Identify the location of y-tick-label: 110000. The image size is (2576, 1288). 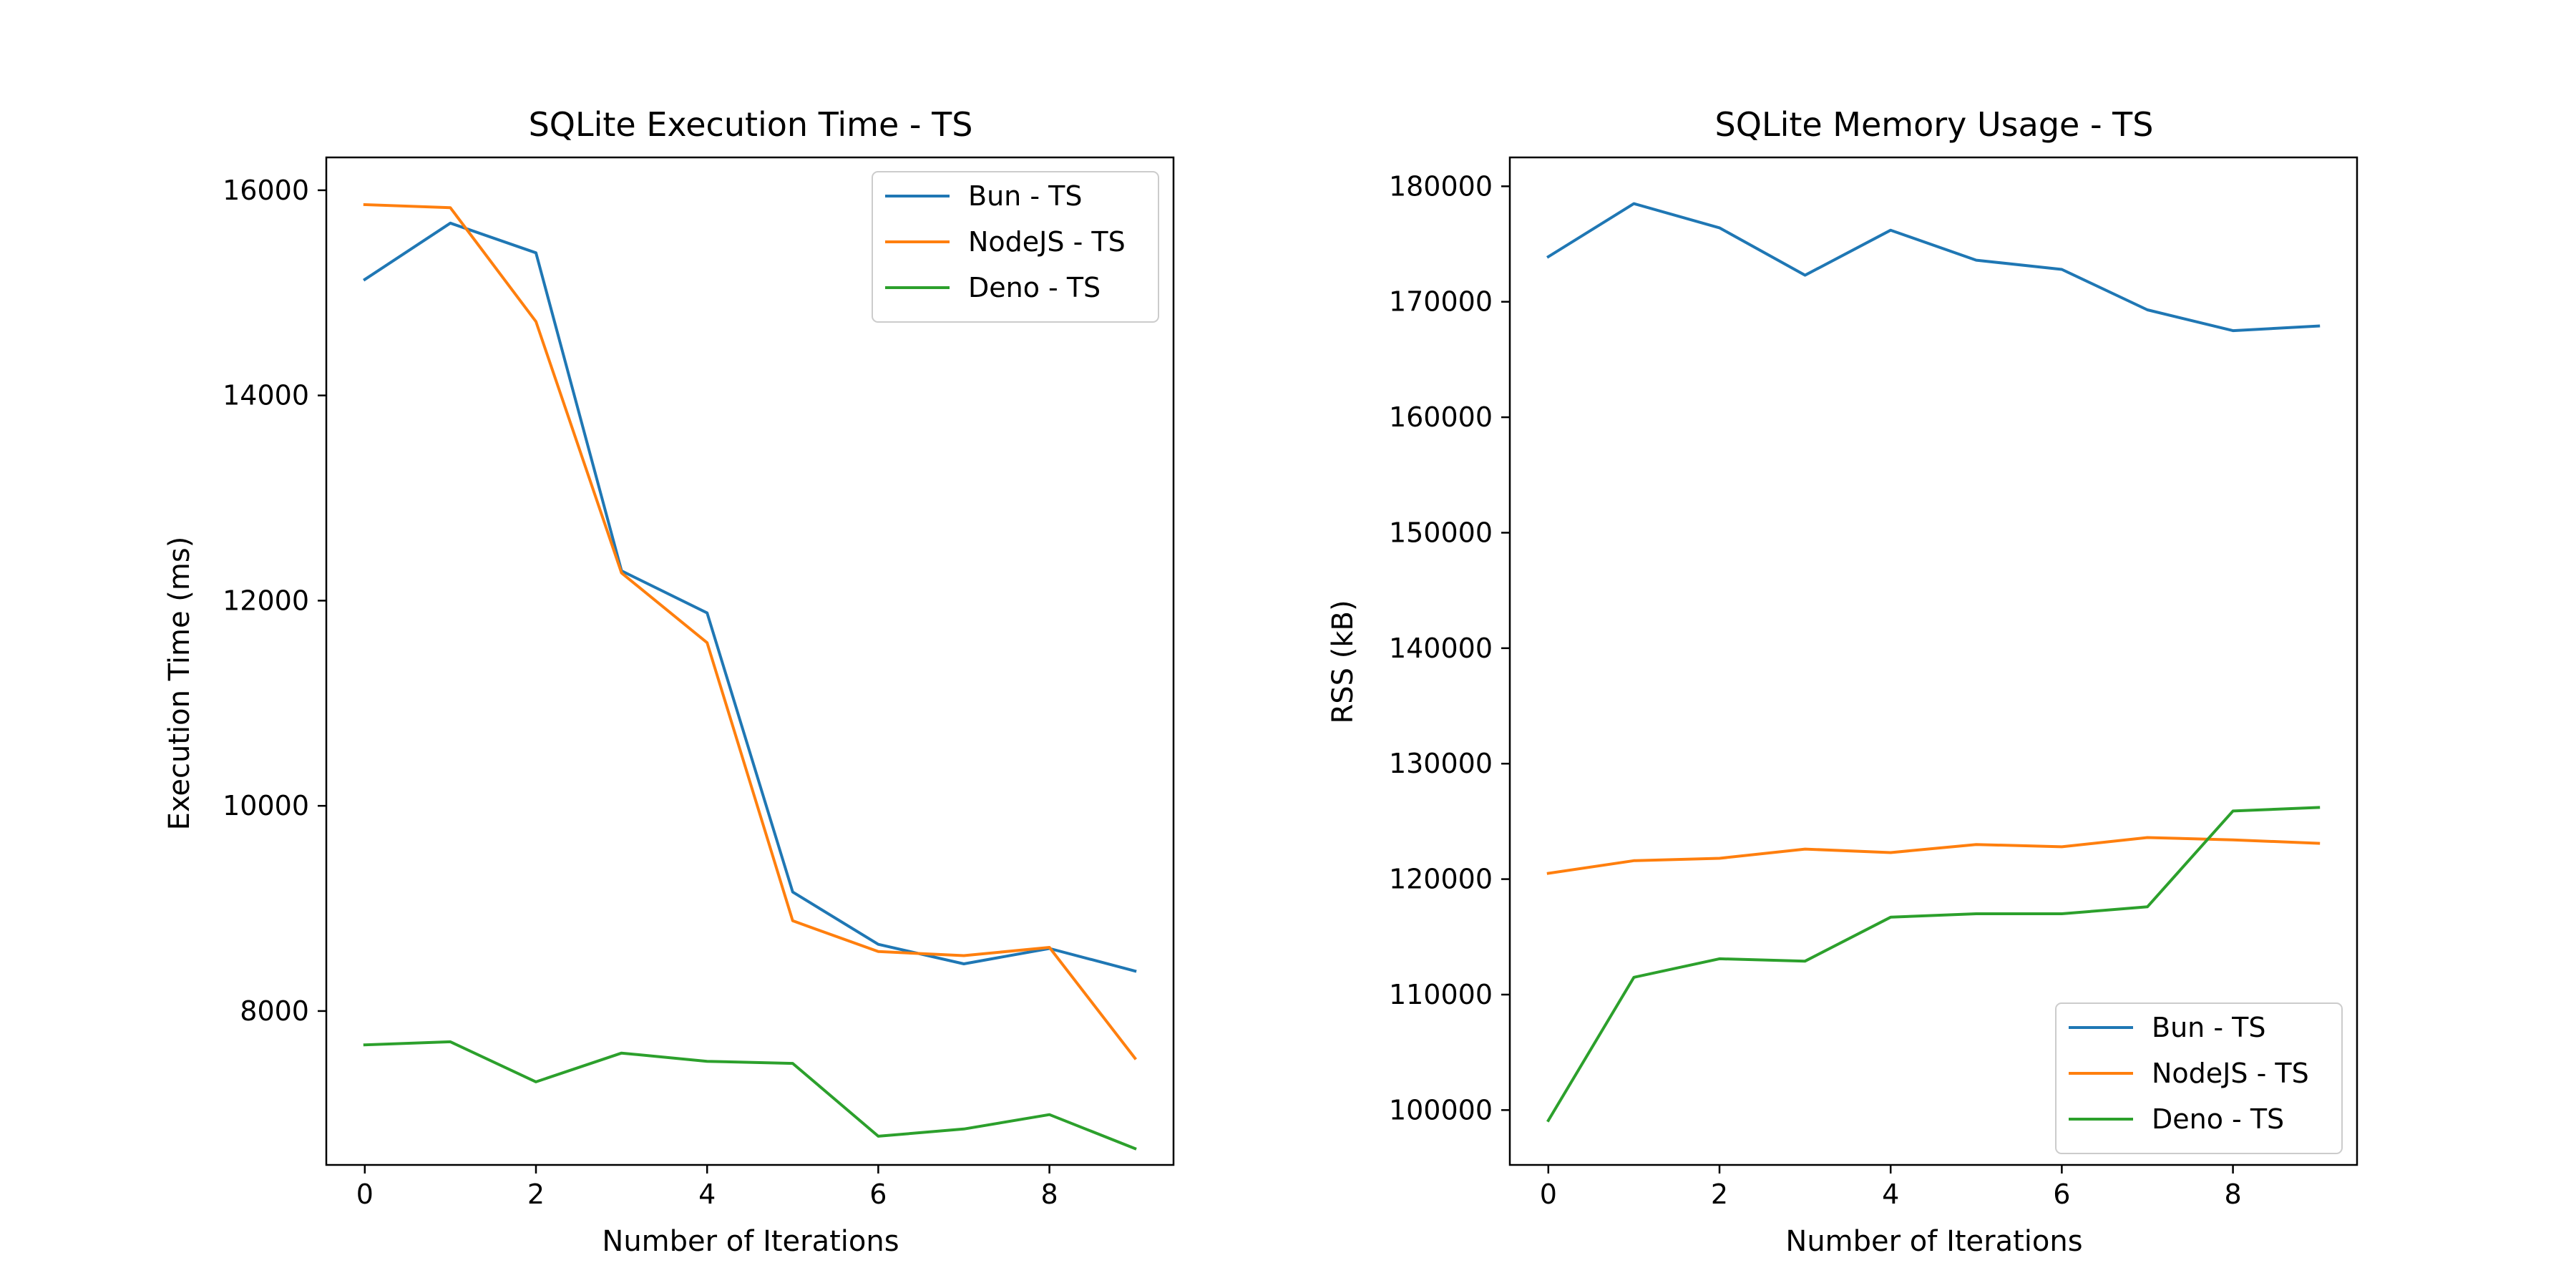
(1441, 994).